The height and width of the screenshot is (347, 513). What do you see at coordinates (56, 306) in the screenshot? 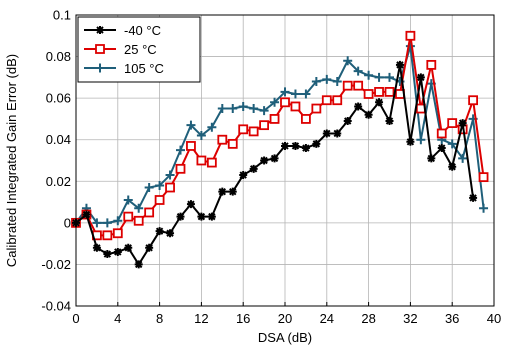
I see `y-tick-label: -0.04` at bounding box center [56, 306].